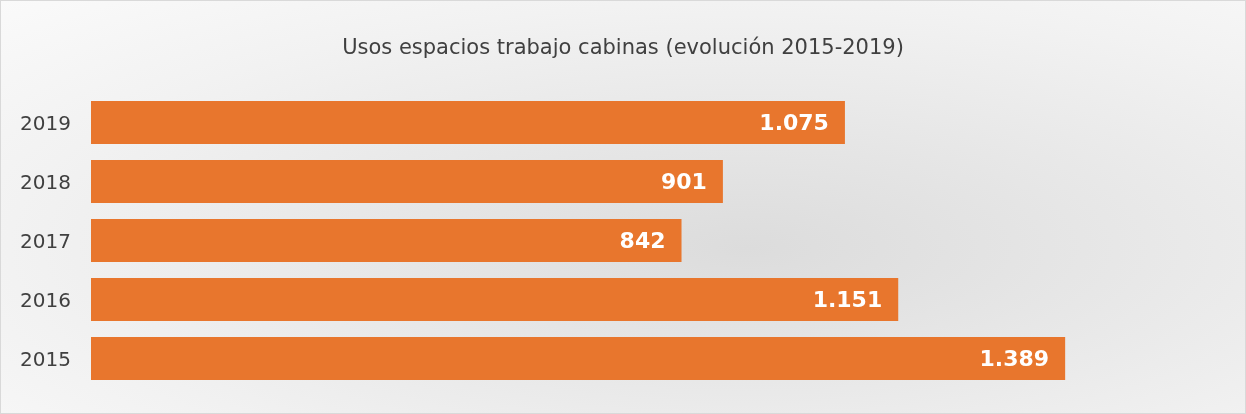 The height and width of the screenshot is (414, 1246). I want to click on y-tick-label: 2017, so click(45, 240).